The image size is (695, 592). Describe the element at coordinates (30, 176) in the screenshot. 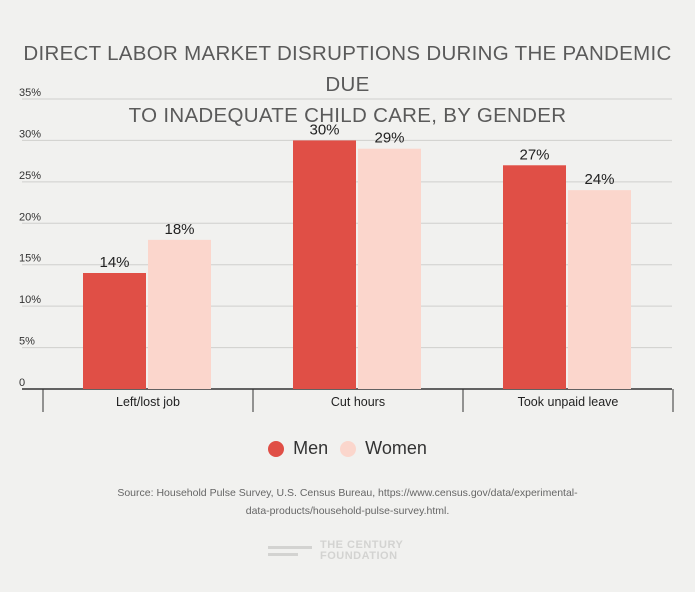

I see `y-tick-label: 25%` at that location.